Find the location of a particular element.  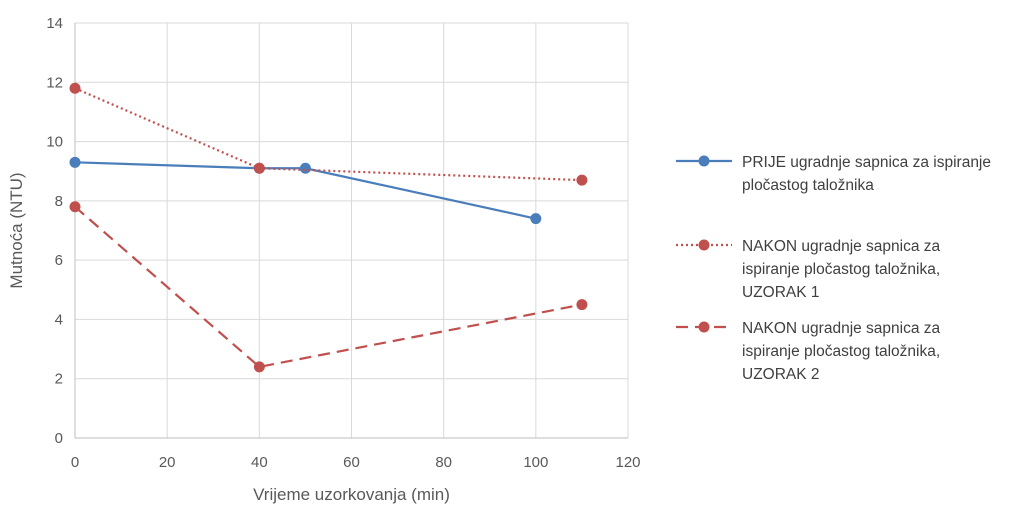

y-tick-label: 6 is located at coordinates (59, 260).